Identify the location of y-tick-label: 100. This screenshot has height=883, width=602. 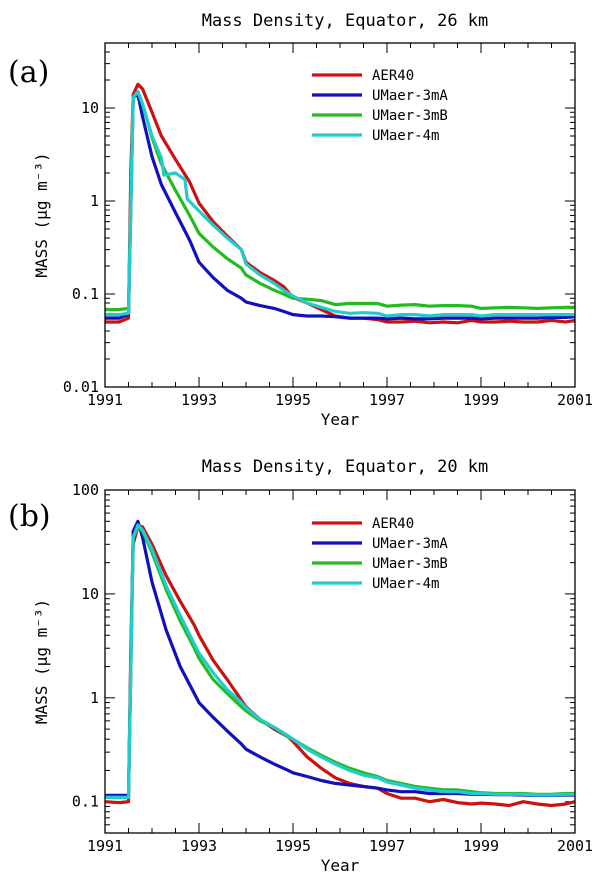
(85, 490).